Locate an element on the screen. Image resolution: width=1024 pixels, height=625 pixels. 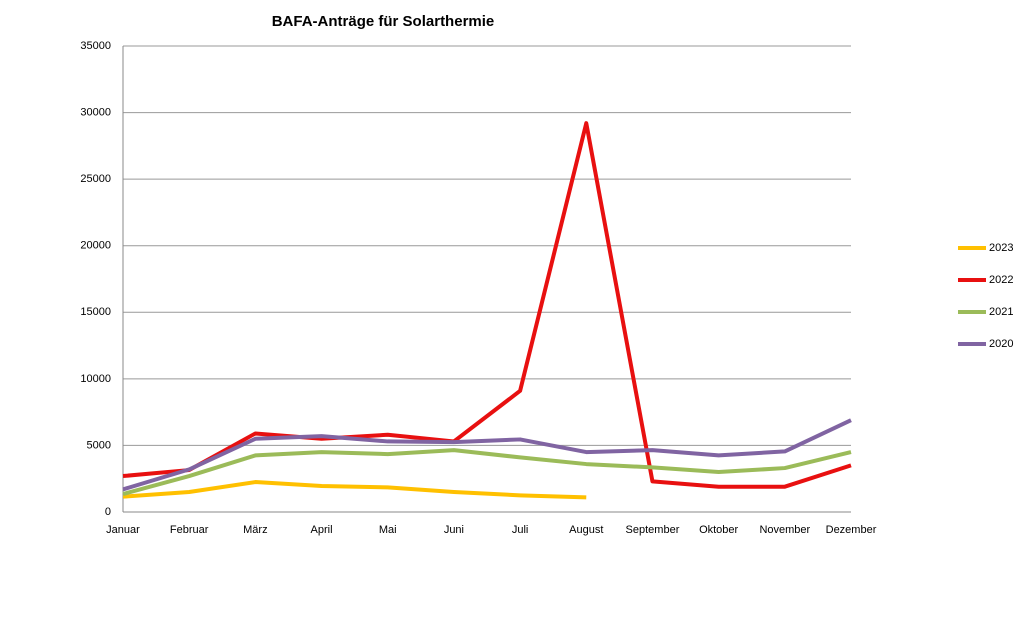
legend-label: 2021 is located at coordinates (1001, 312).